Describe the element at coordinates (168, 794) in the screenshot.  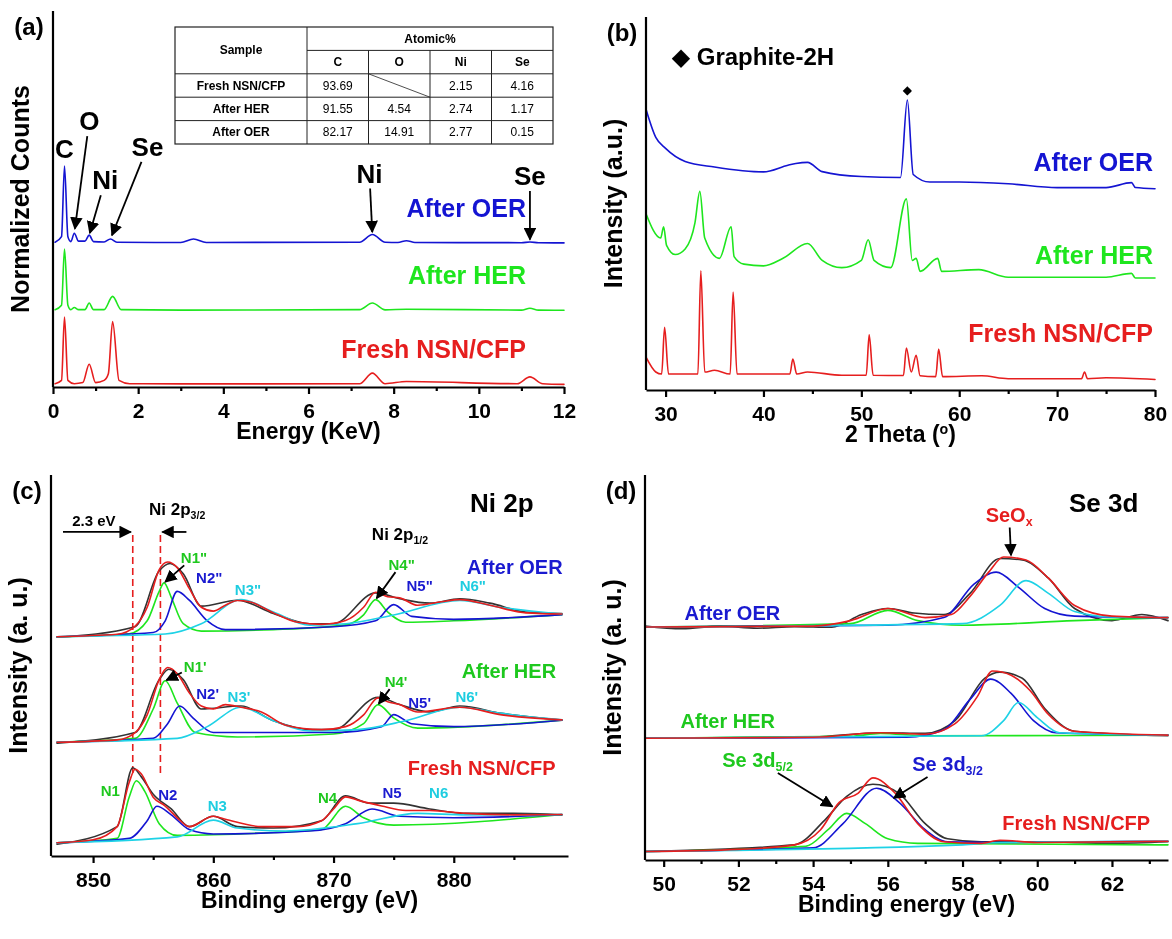
I see `annotation: N2` at that location.